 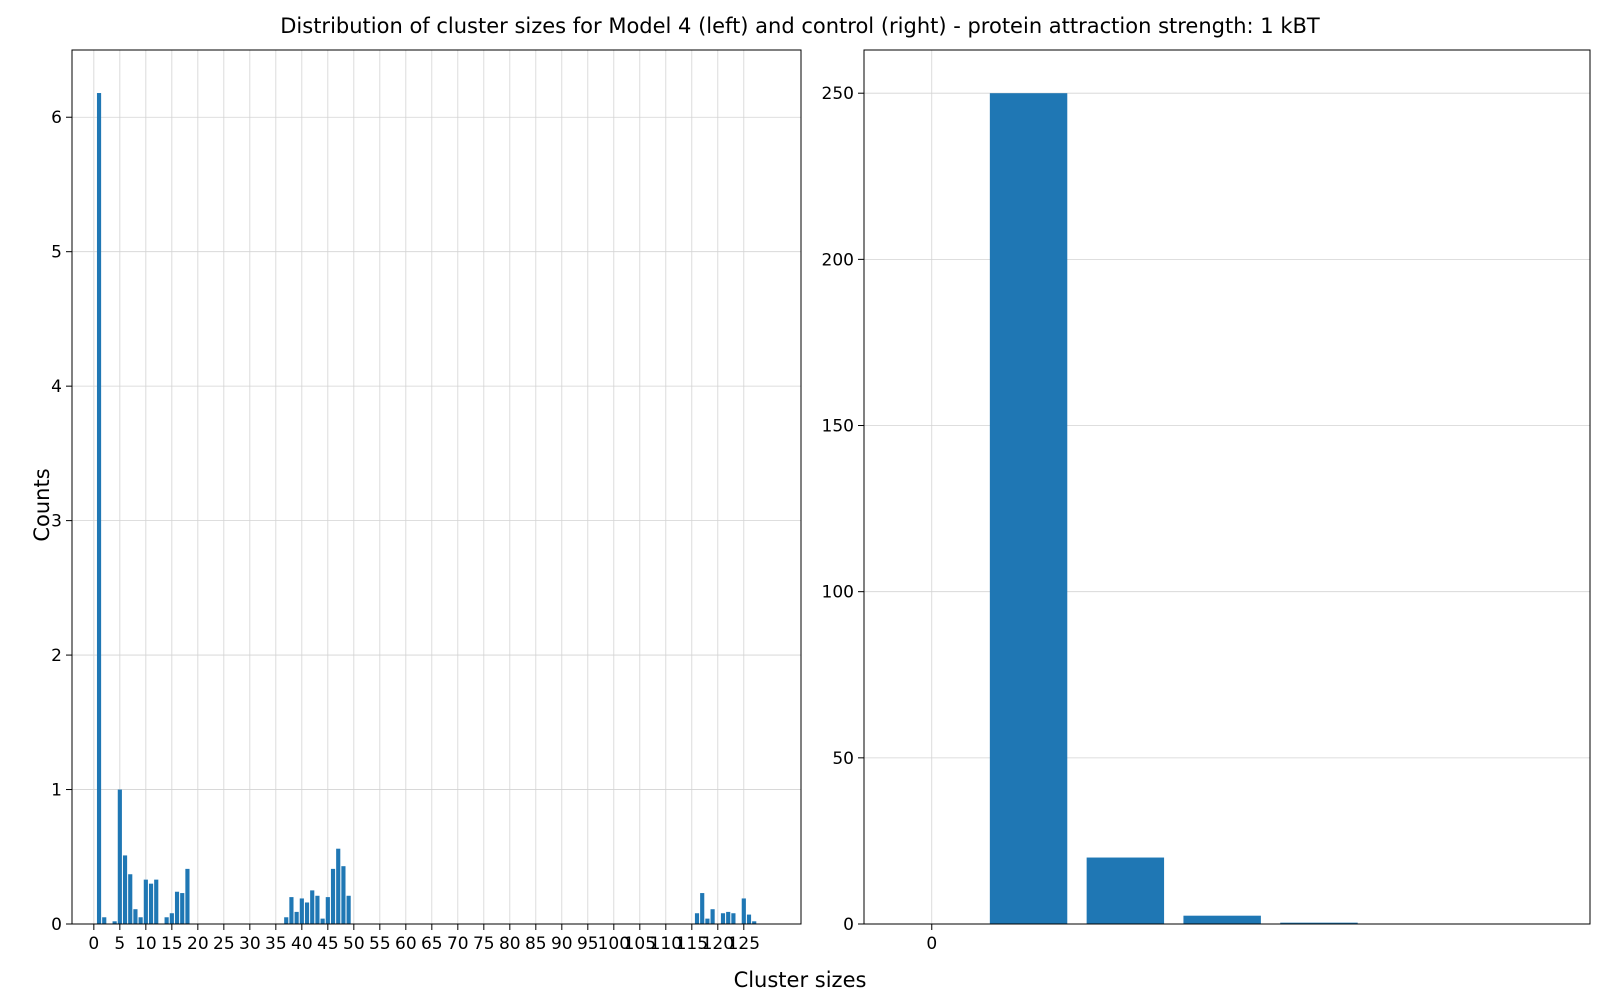 I want to click on x-tick-label: 85, so click(x=536, y=944).